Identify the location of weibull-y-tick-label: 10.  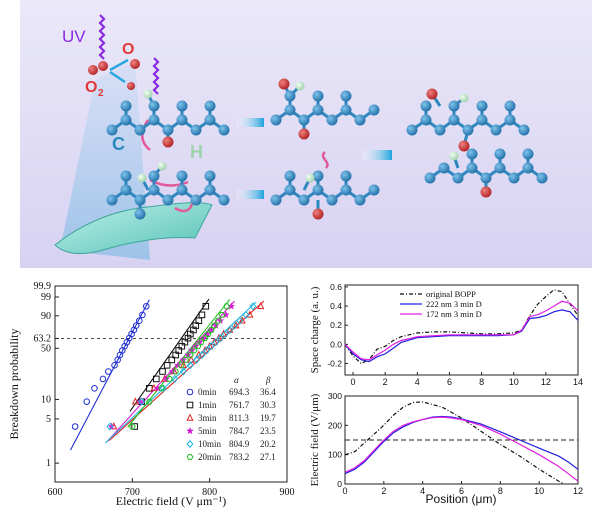
(46, 399).